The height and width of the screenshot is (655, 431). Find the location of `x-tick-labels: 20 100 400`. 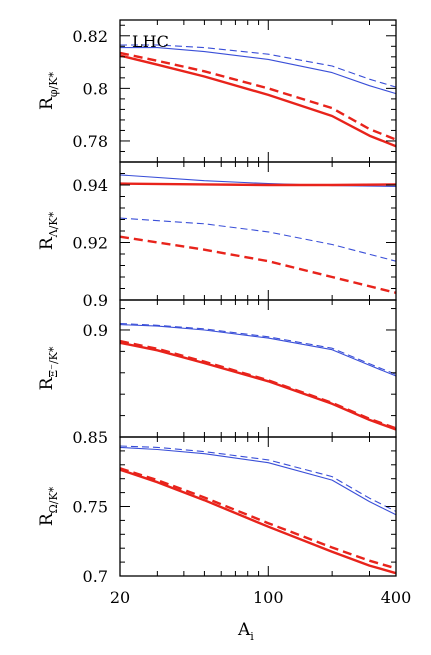

x-tick-labels: 20 100 400 is located at coordinates (260, 597).